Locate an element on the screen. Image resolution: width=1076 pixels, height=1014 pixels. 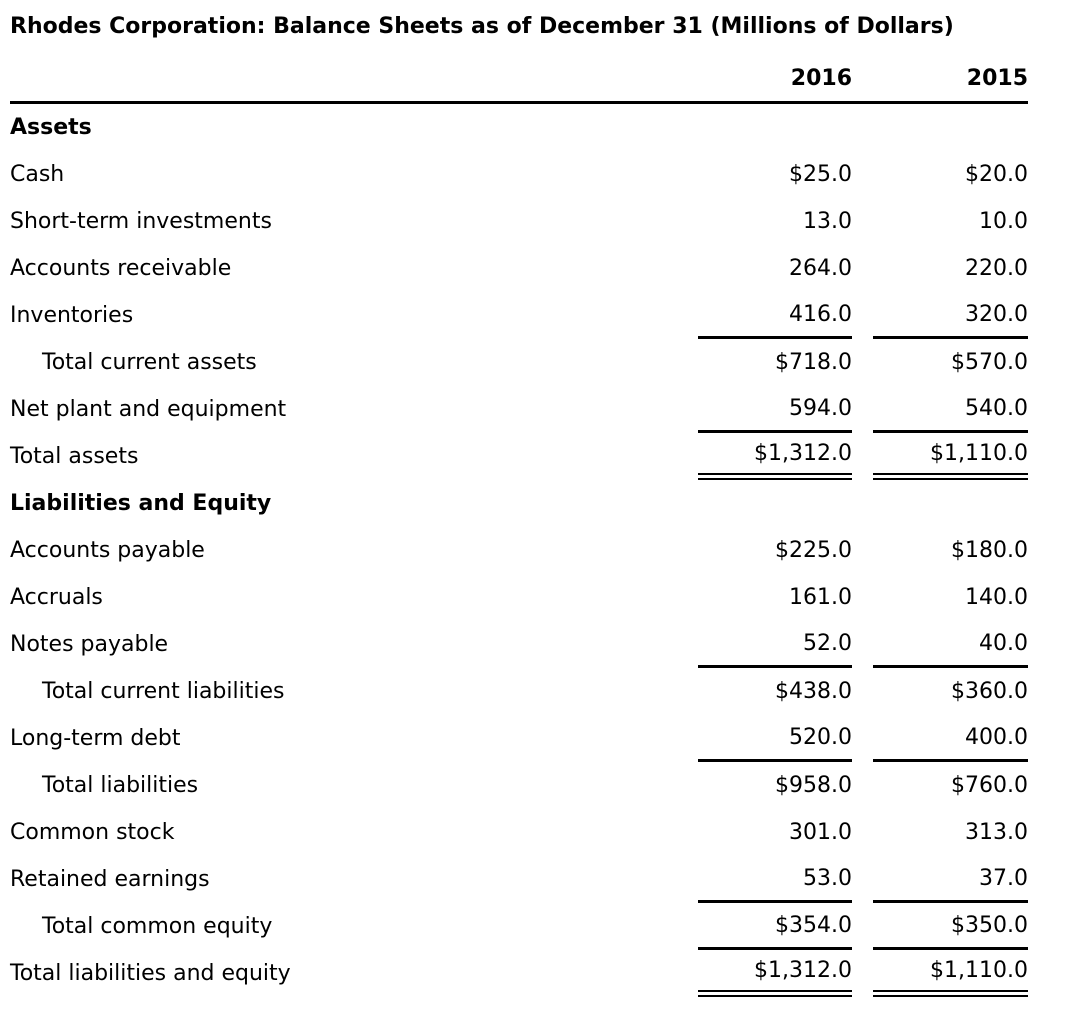
row-long-term-debt: Long-term debt 520.0 400.0 is located at coordinates (519, 738).